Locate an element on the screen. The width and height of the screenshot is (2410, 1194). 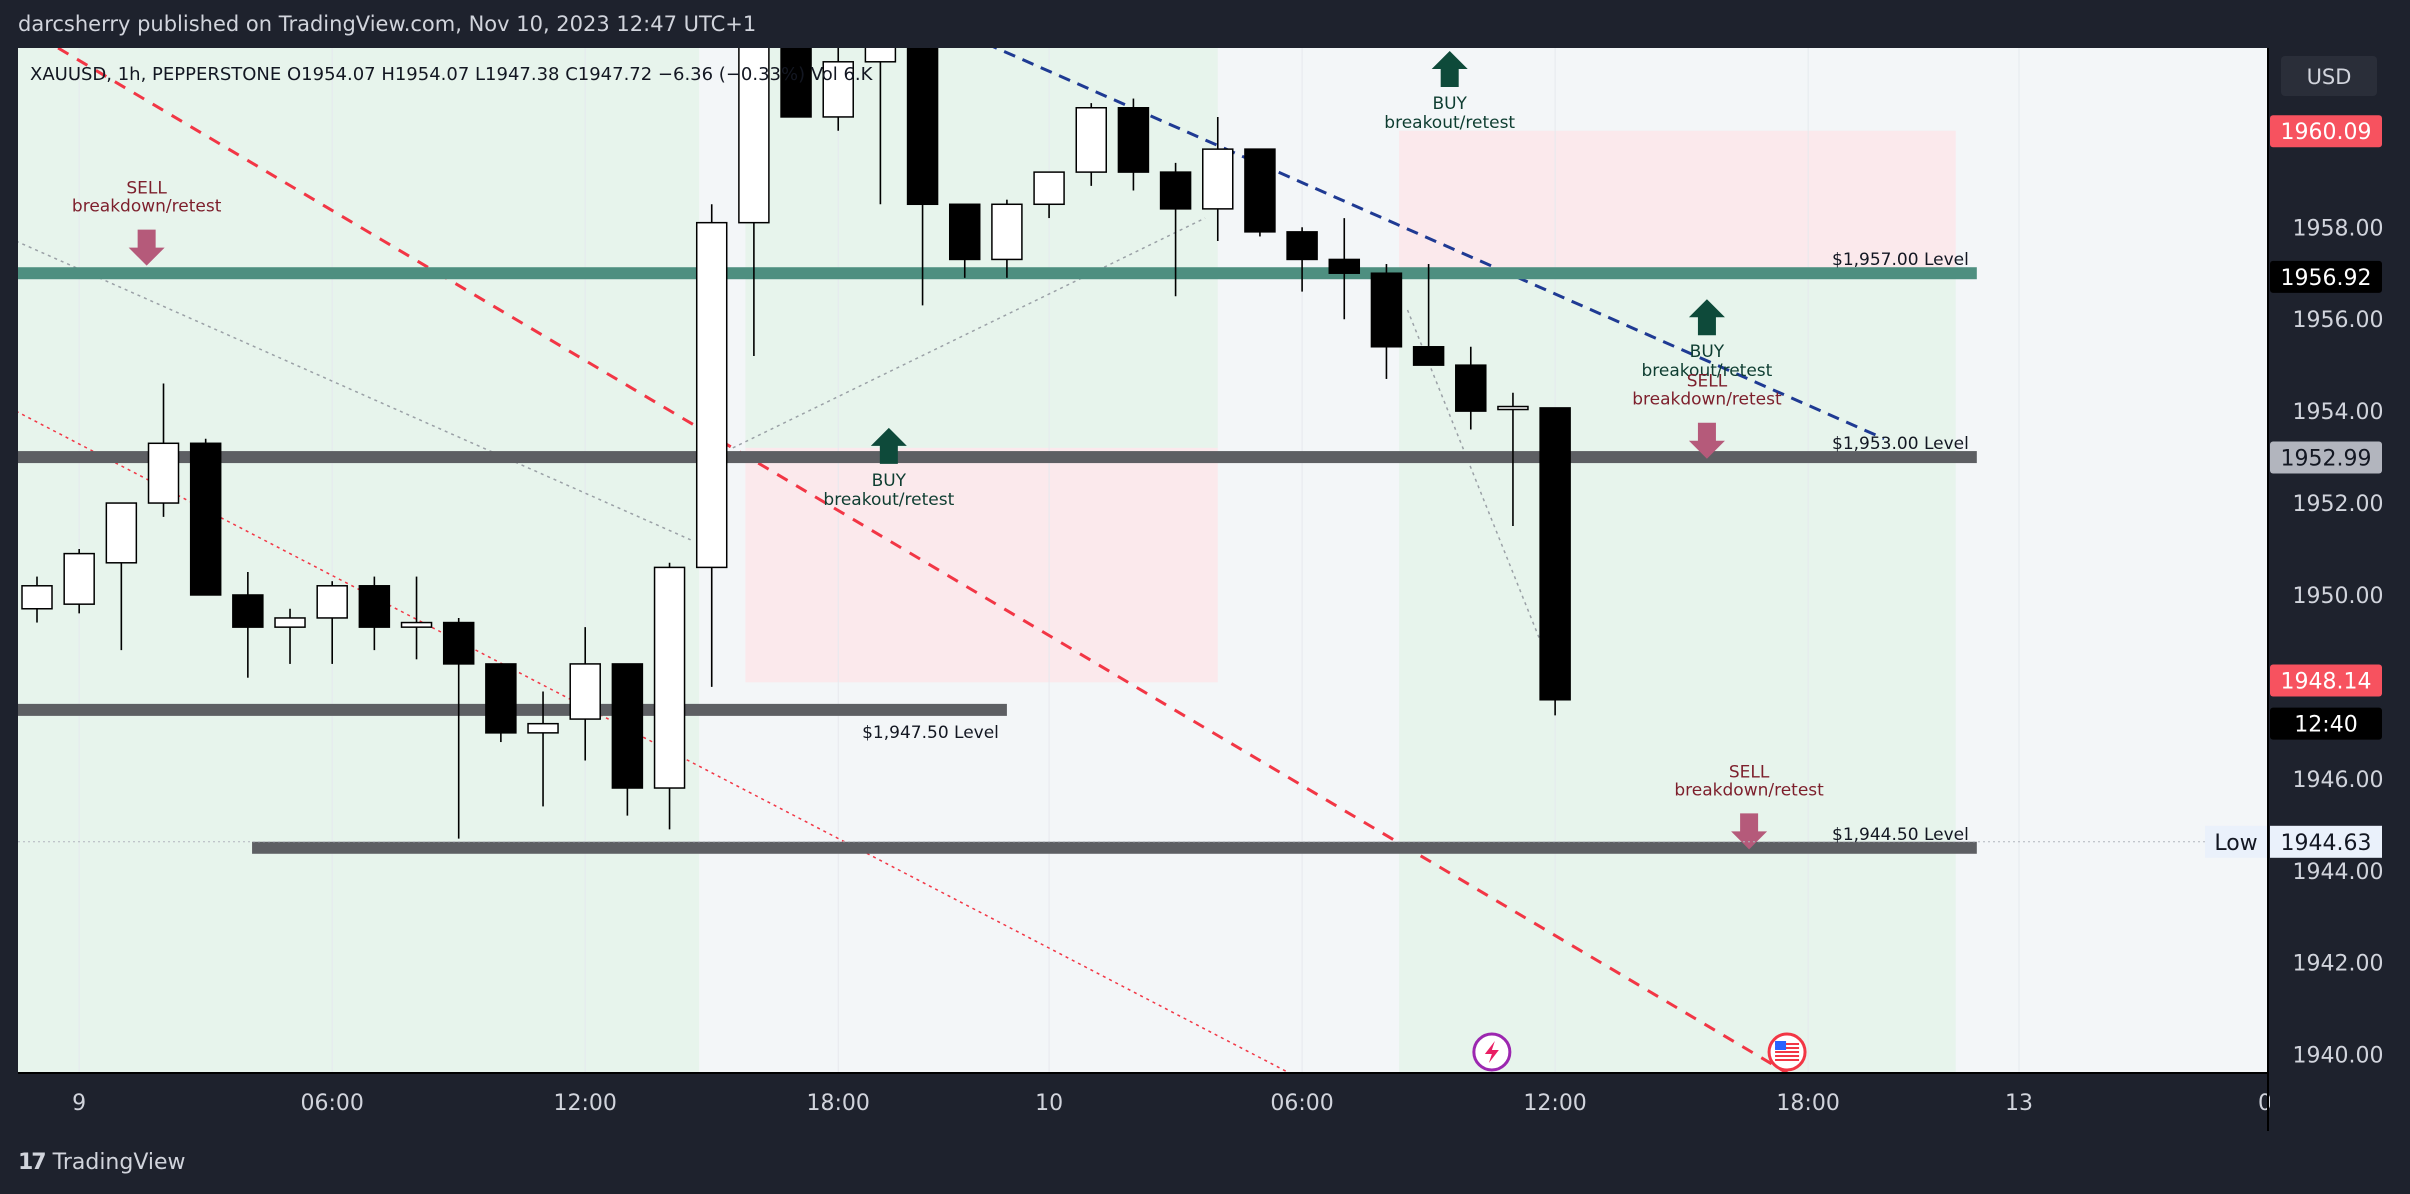
price-tick-label-8: 1958.00 is located at coordinates (2338, 228).